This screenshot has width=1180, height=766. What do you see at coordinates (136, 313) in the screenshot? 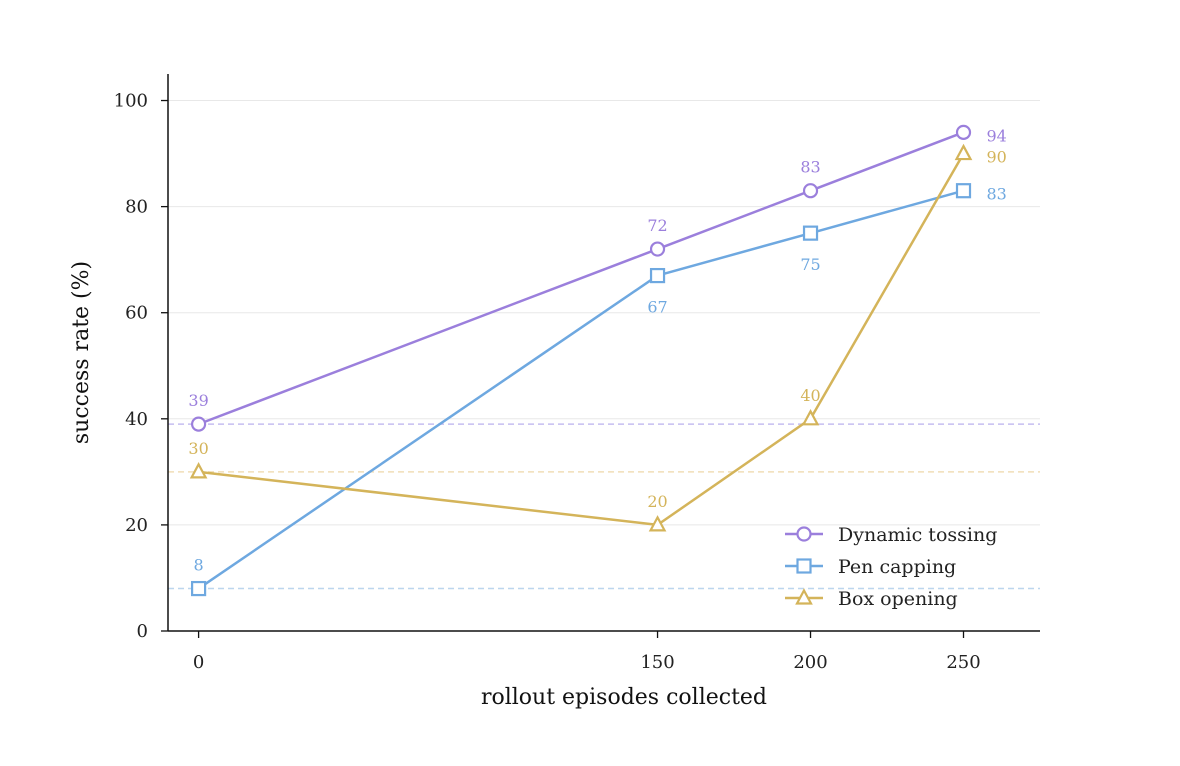
I see `y-tick-label: 60` at bounding box center [136, 313].